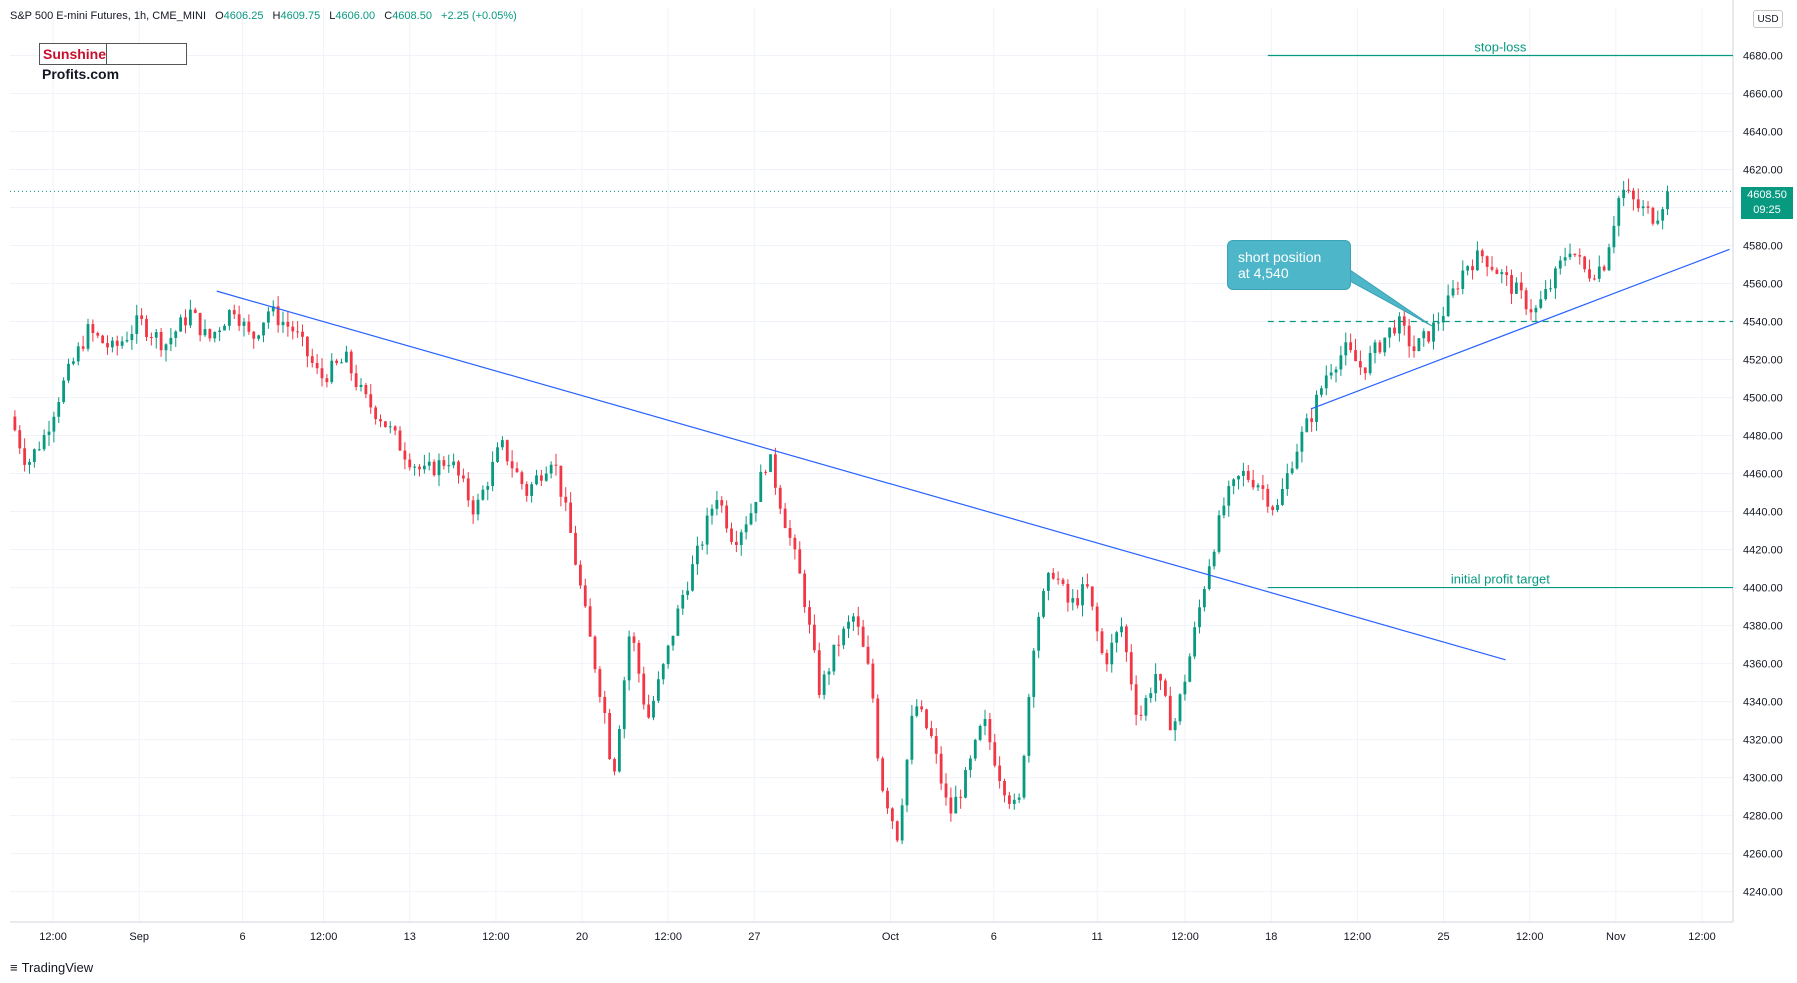 Image resolution: width=1797 pixels, height=983 pixels. I want to click on tradingview-brand: ≡ TradingView, so click(51, 967).